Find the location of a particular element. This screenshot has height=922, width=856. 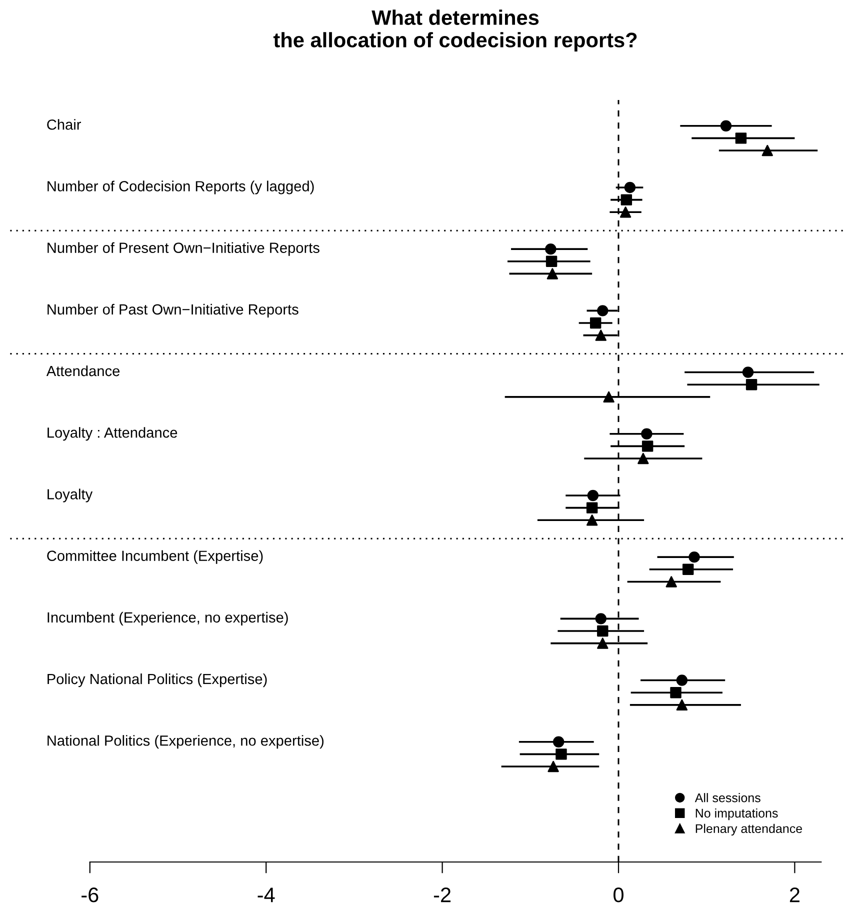

y-tick-label: Incumbent (Experience, no expertise) is located at coordinates (168, 619).